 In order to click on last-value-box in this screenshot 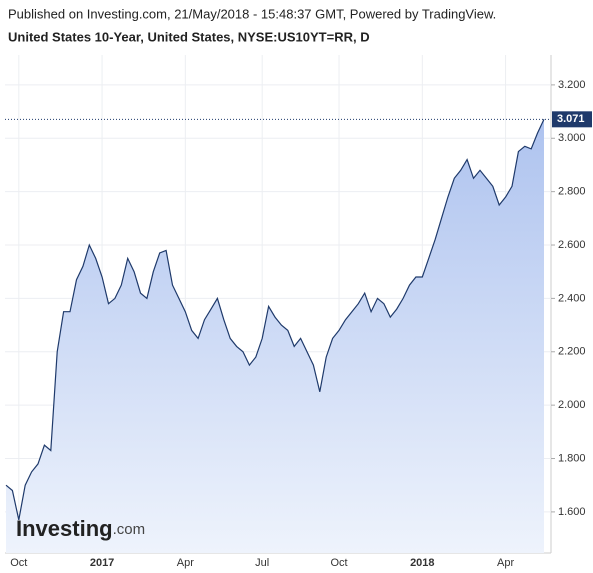, I will do `click(572, 119)`.